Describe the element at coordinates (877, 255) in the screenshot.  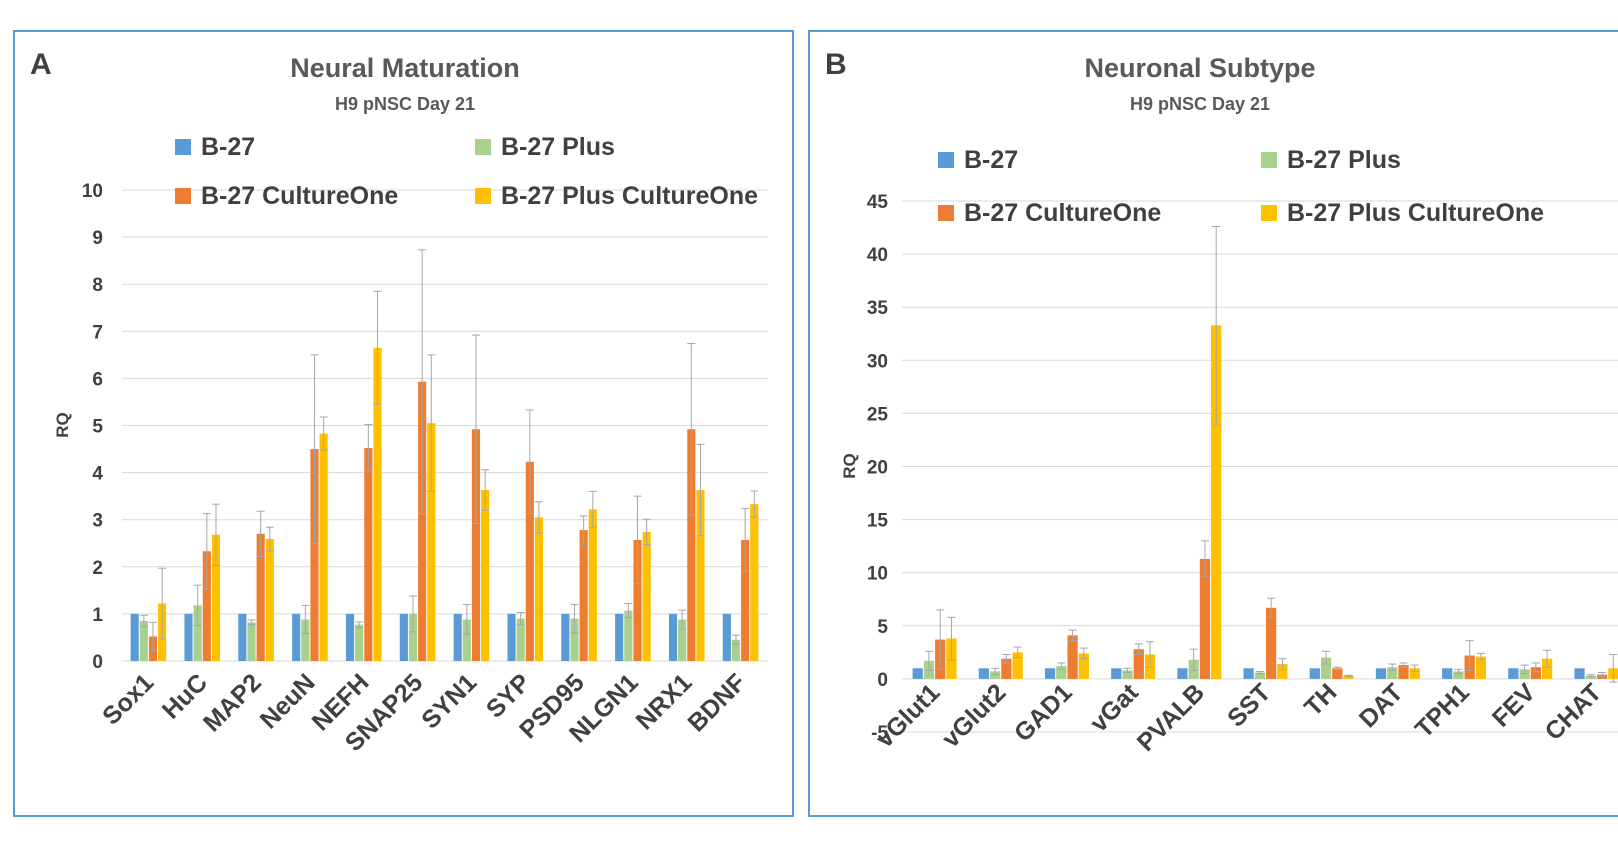
I see `y-tick-label: 40` at that location.